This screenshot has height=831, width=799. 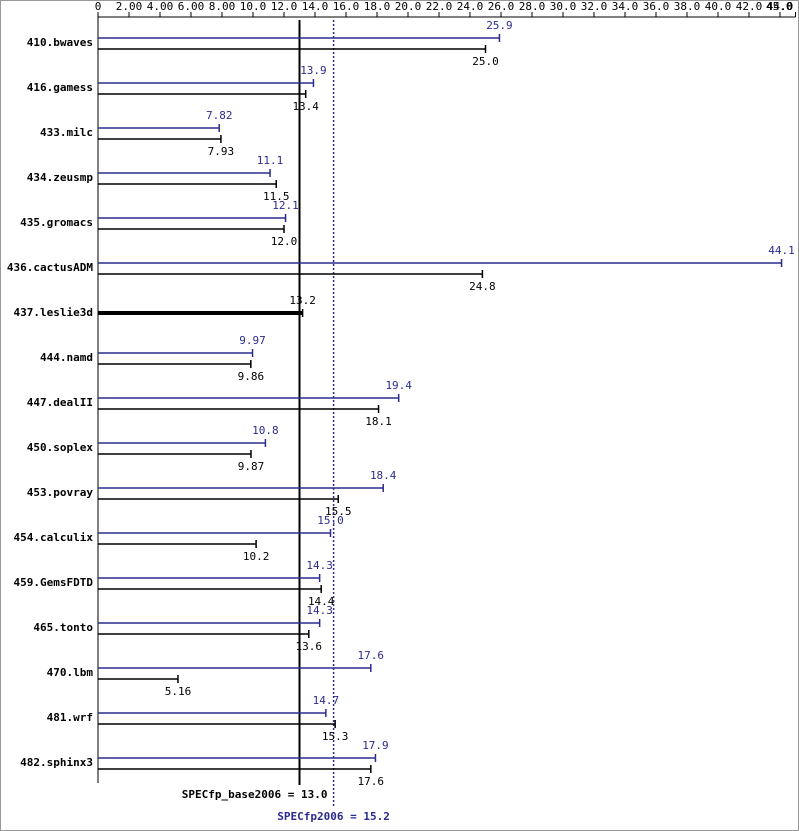 I want to click on value-label: 7.82, so click(x=219, y=115).